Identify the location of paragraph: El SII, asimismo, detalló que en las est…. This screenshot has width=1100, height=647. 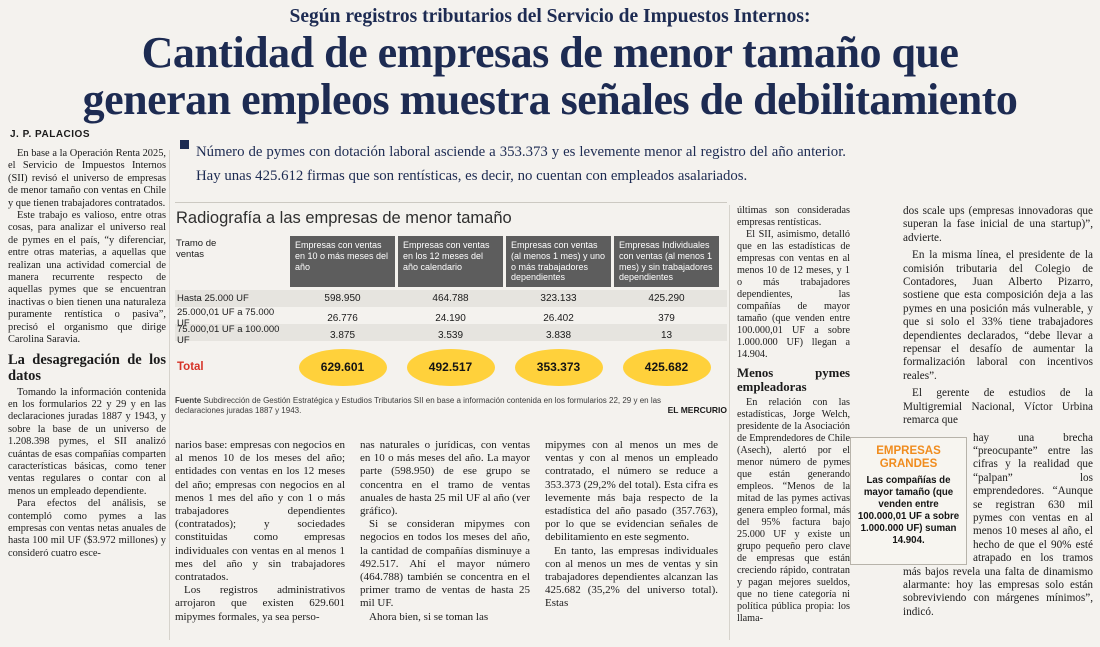
(793, 294).